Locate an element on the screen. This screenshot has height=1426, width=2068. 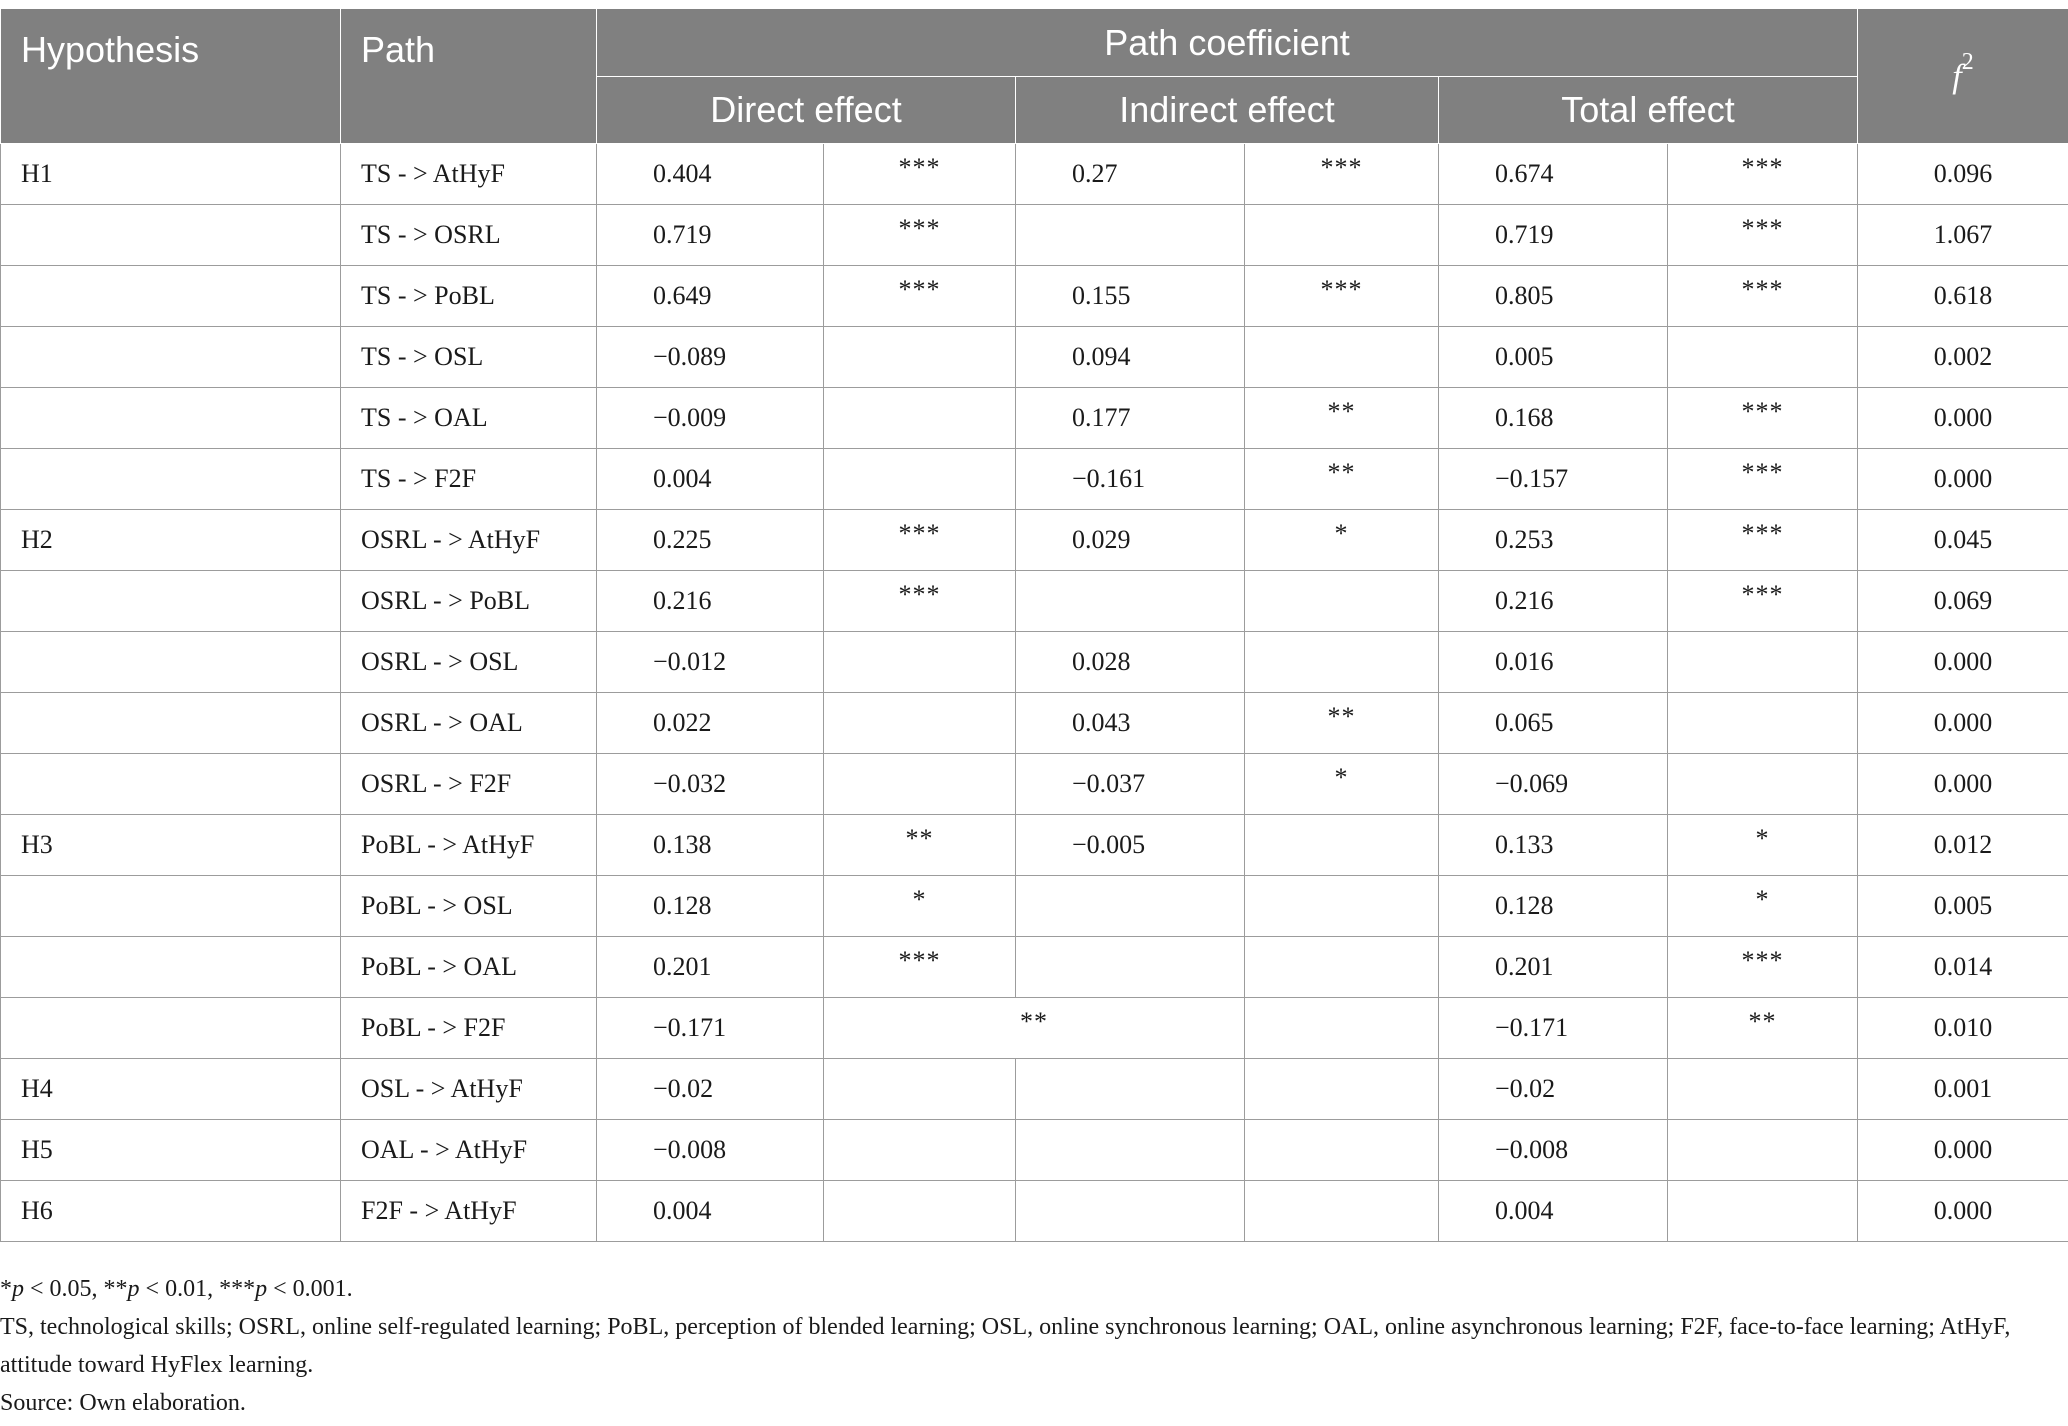
table-row: TS - > OAL −0.009 0.177 ** 0.168 *** 0.000 is located at coordinates (1034, 418).